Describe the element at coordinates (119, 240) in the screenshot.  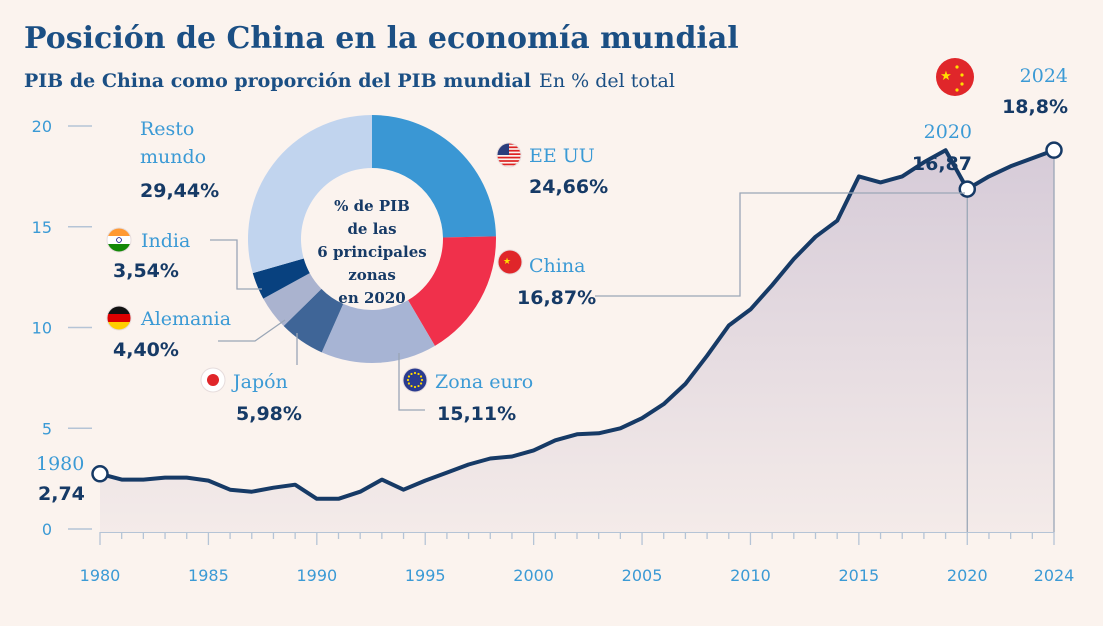
I see `india-flag-icon` at that location.